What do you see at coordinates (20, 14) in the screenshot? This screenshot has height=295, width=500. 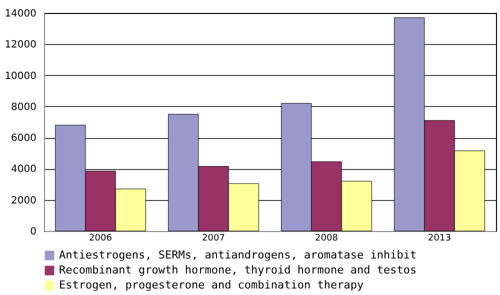 I see `y-tick-label: 14000` at bounding box center [20, 14].